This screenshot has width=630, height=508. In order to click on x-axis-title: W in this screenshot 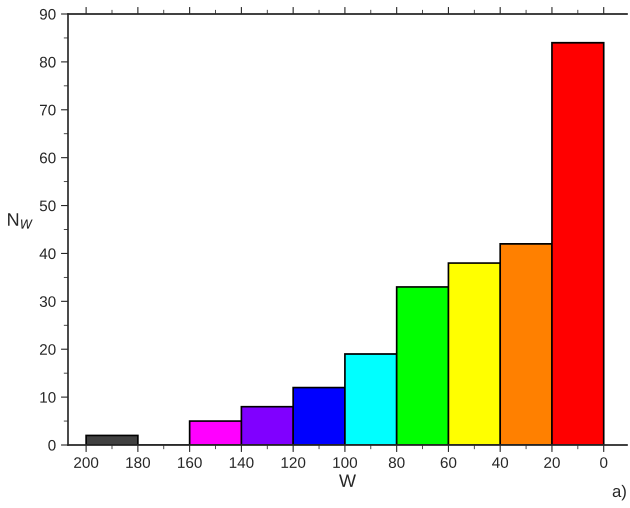, I will do `click(347, 480)`.